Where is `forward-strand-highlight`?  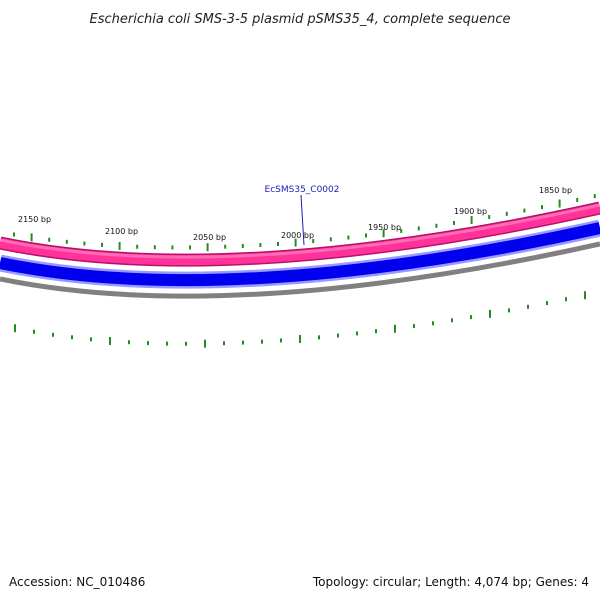
forward-strand-highlight is located at coordinates (300, 231).